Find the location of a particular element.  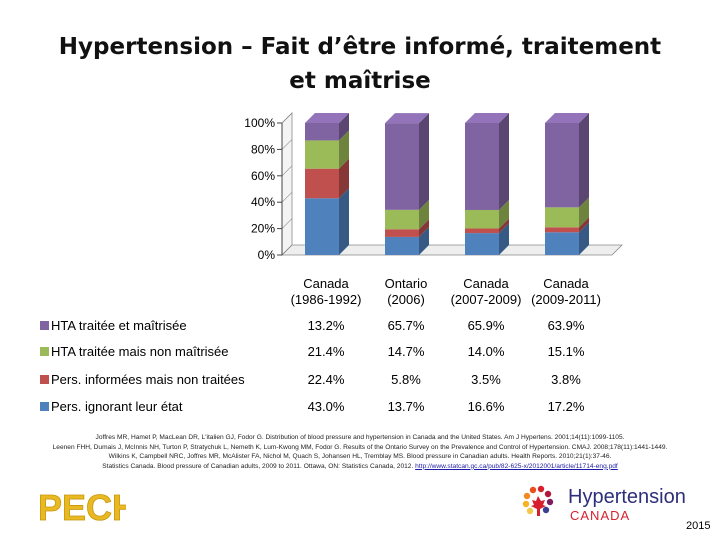

data-value-label: 3.8% is located at coordinates (566, 379).